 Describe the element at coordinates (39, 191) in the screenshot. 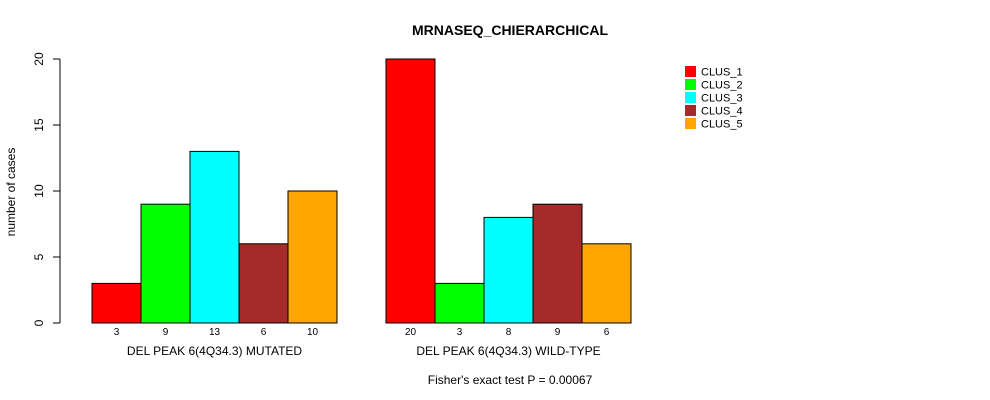

I see `y-tick-label: 10` at that location.